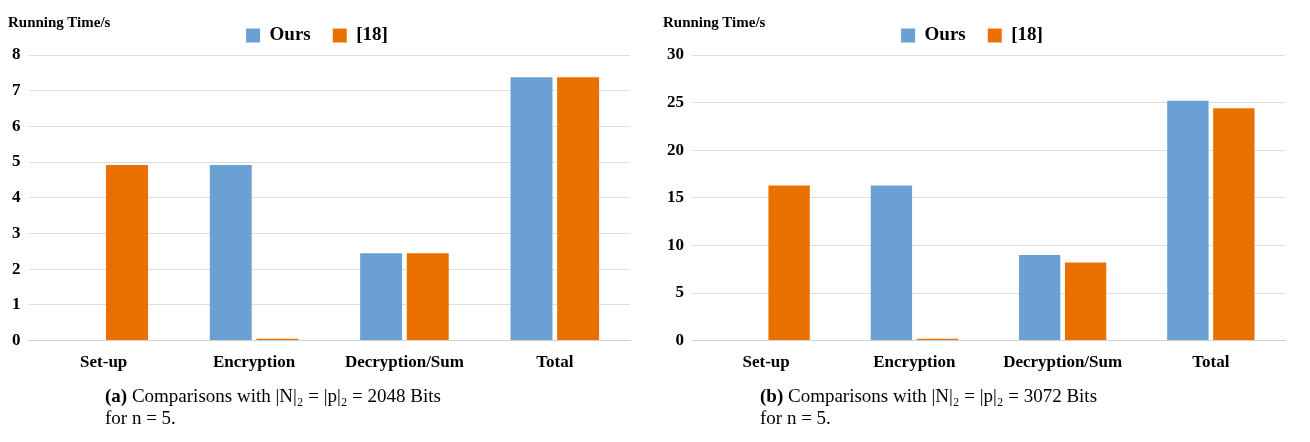  Describe the element at coordinates (16, 197) in the screenshot. I see `y-tick-label: 4` at that location.